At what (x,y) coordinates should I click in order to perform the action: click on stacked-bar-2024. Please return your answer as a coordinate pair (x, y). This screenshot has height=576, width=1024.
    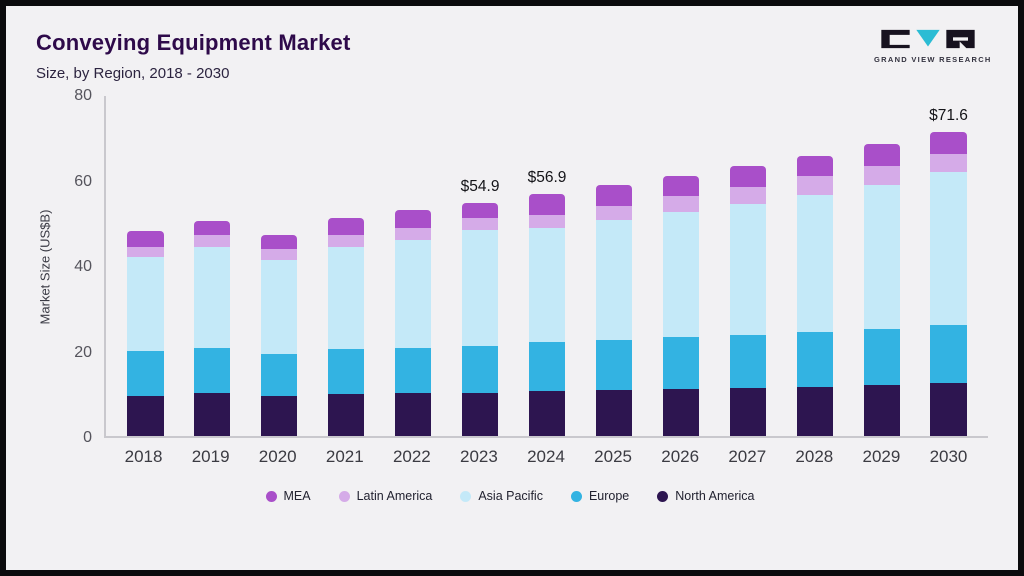
    Looking at the image, I should click on (547, 315).